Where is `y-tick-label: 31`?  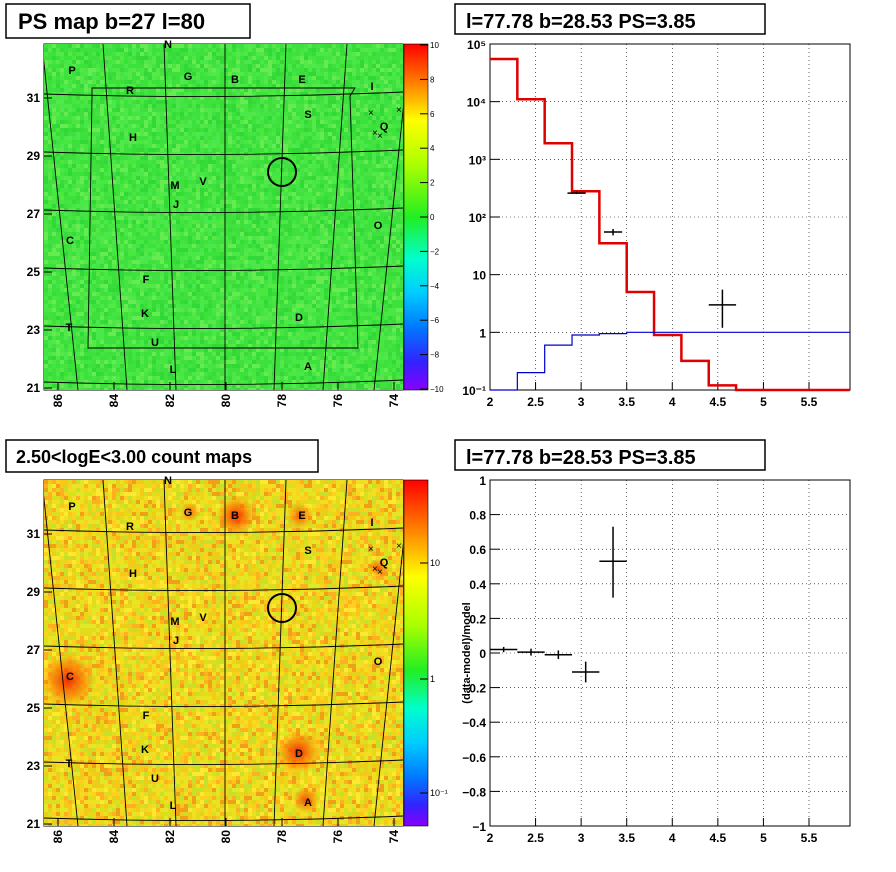 y-tick-label: 31 is located at coordinates (34, 534).